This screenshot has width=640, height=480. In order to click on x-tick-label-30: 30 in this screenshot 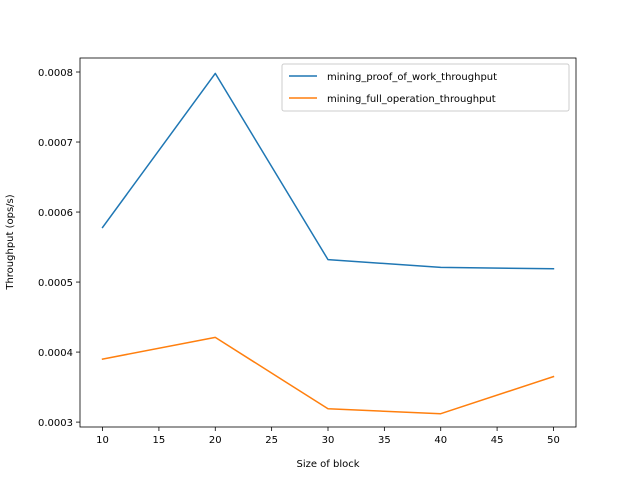, I will do `click(328, 440)`.